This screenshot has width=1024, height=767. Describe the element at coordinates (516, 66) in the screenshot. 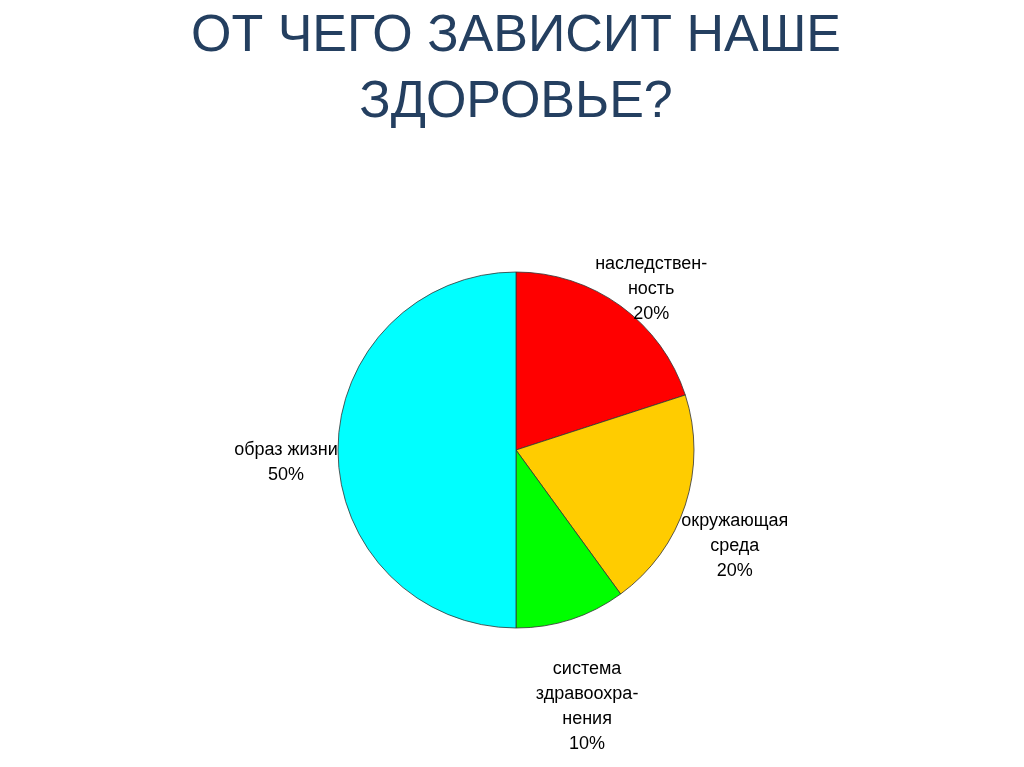

I see `chart-title: ОТ ЧЕГО ЗАВИСИТ НАШЕ ЗДОРОВЬЕ?` at that location.